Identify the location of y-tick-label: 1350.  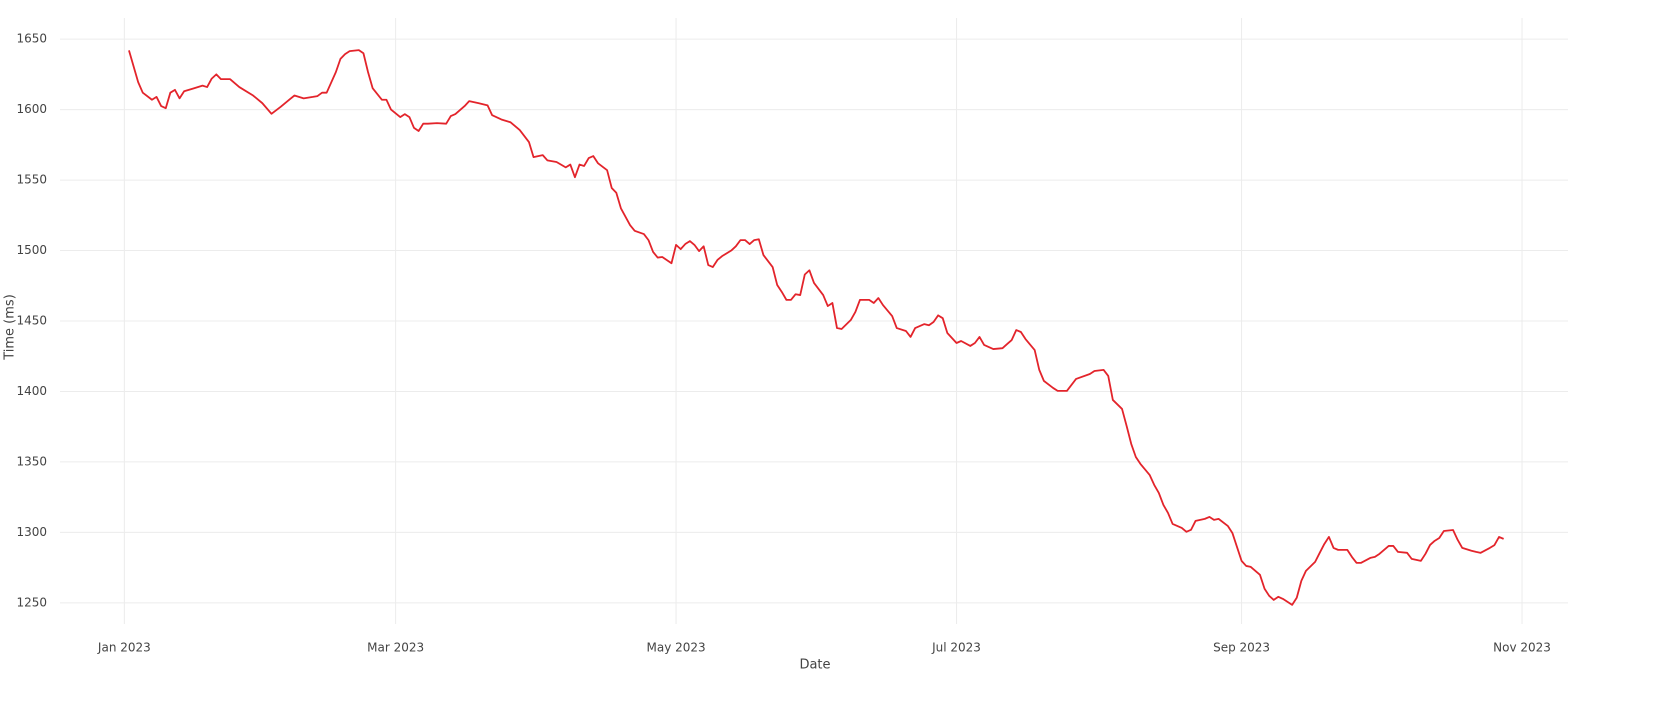
(31, 461).